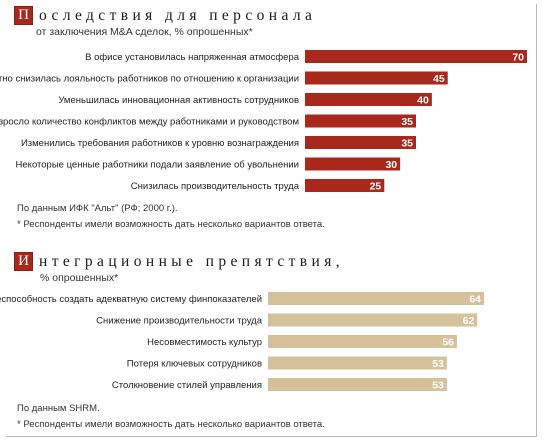  I want to click on category-label: Потеря ключевых сотрудников, so click(194, 364).